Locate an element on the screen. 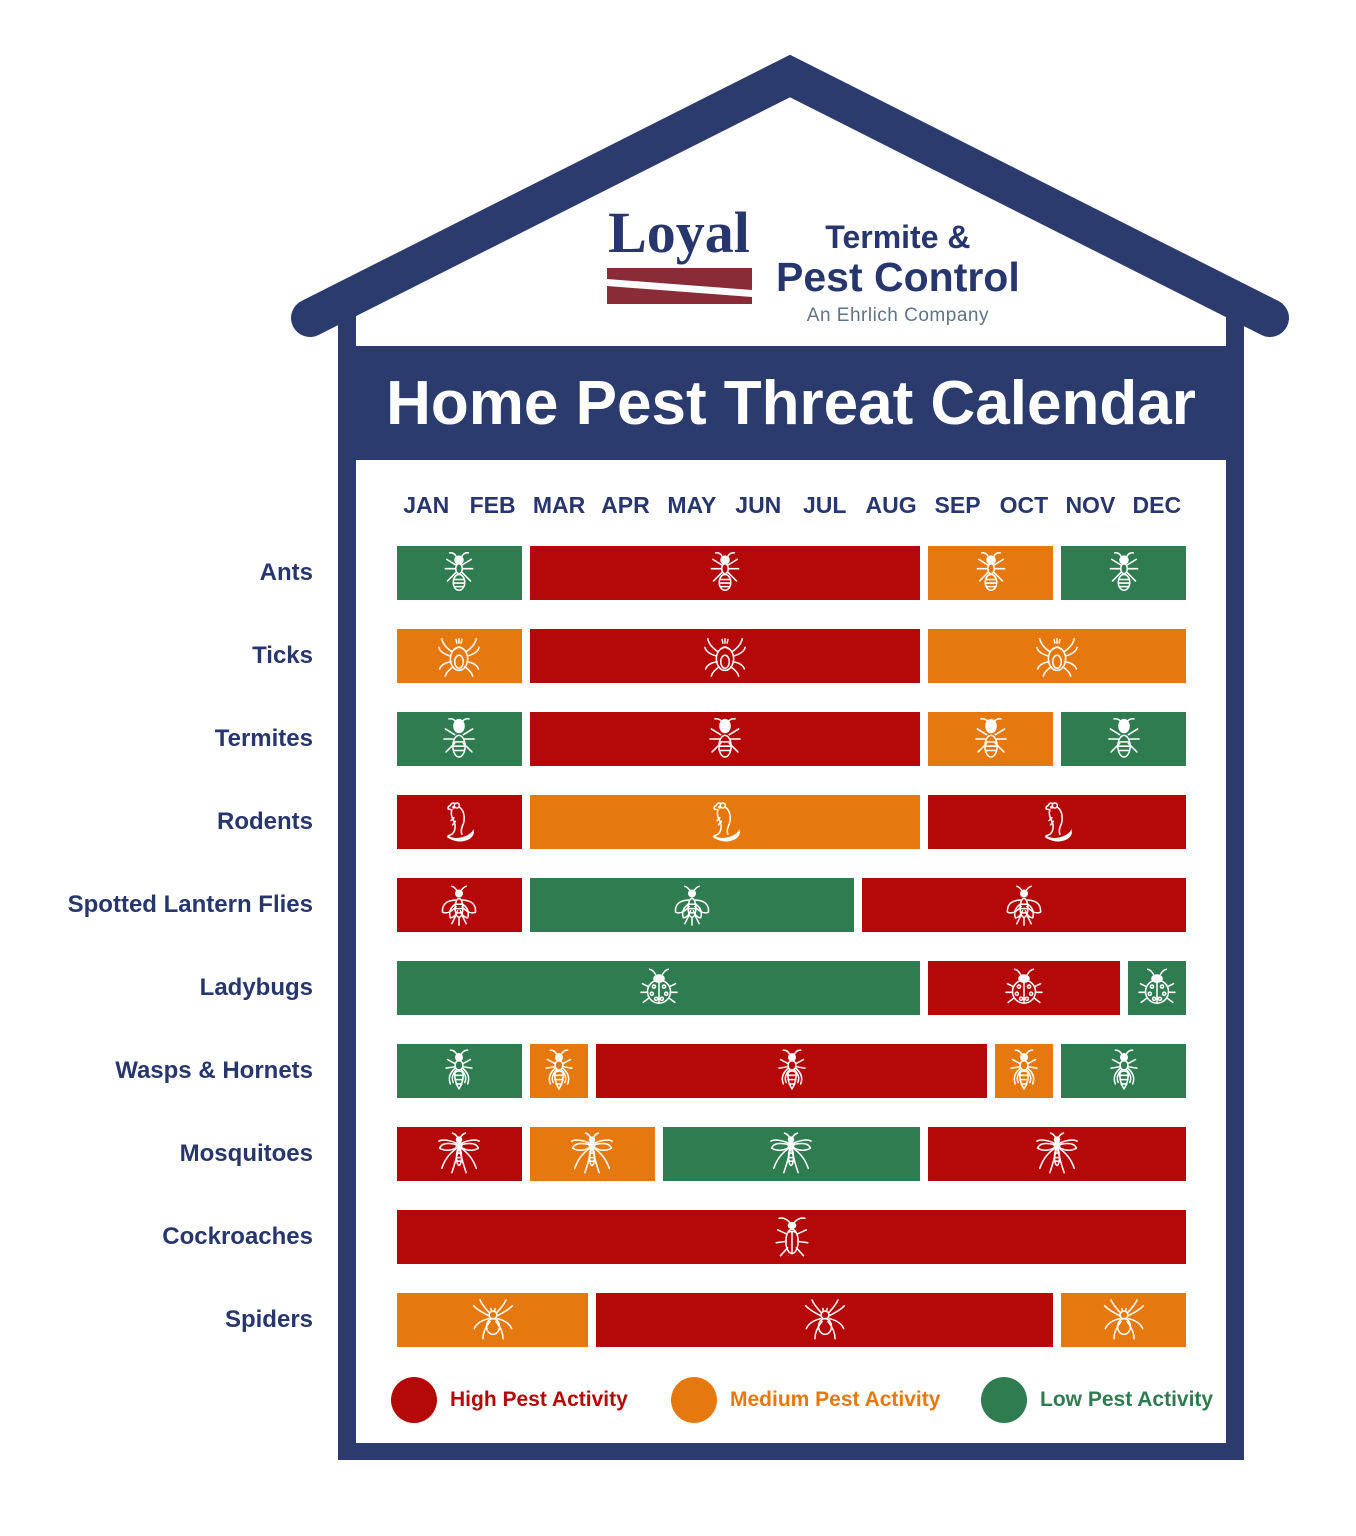 The height and width of the screenshot is (1536, 1356). legend-item-medium: Medium Pest Activity is located at coordinates (805, 1400).